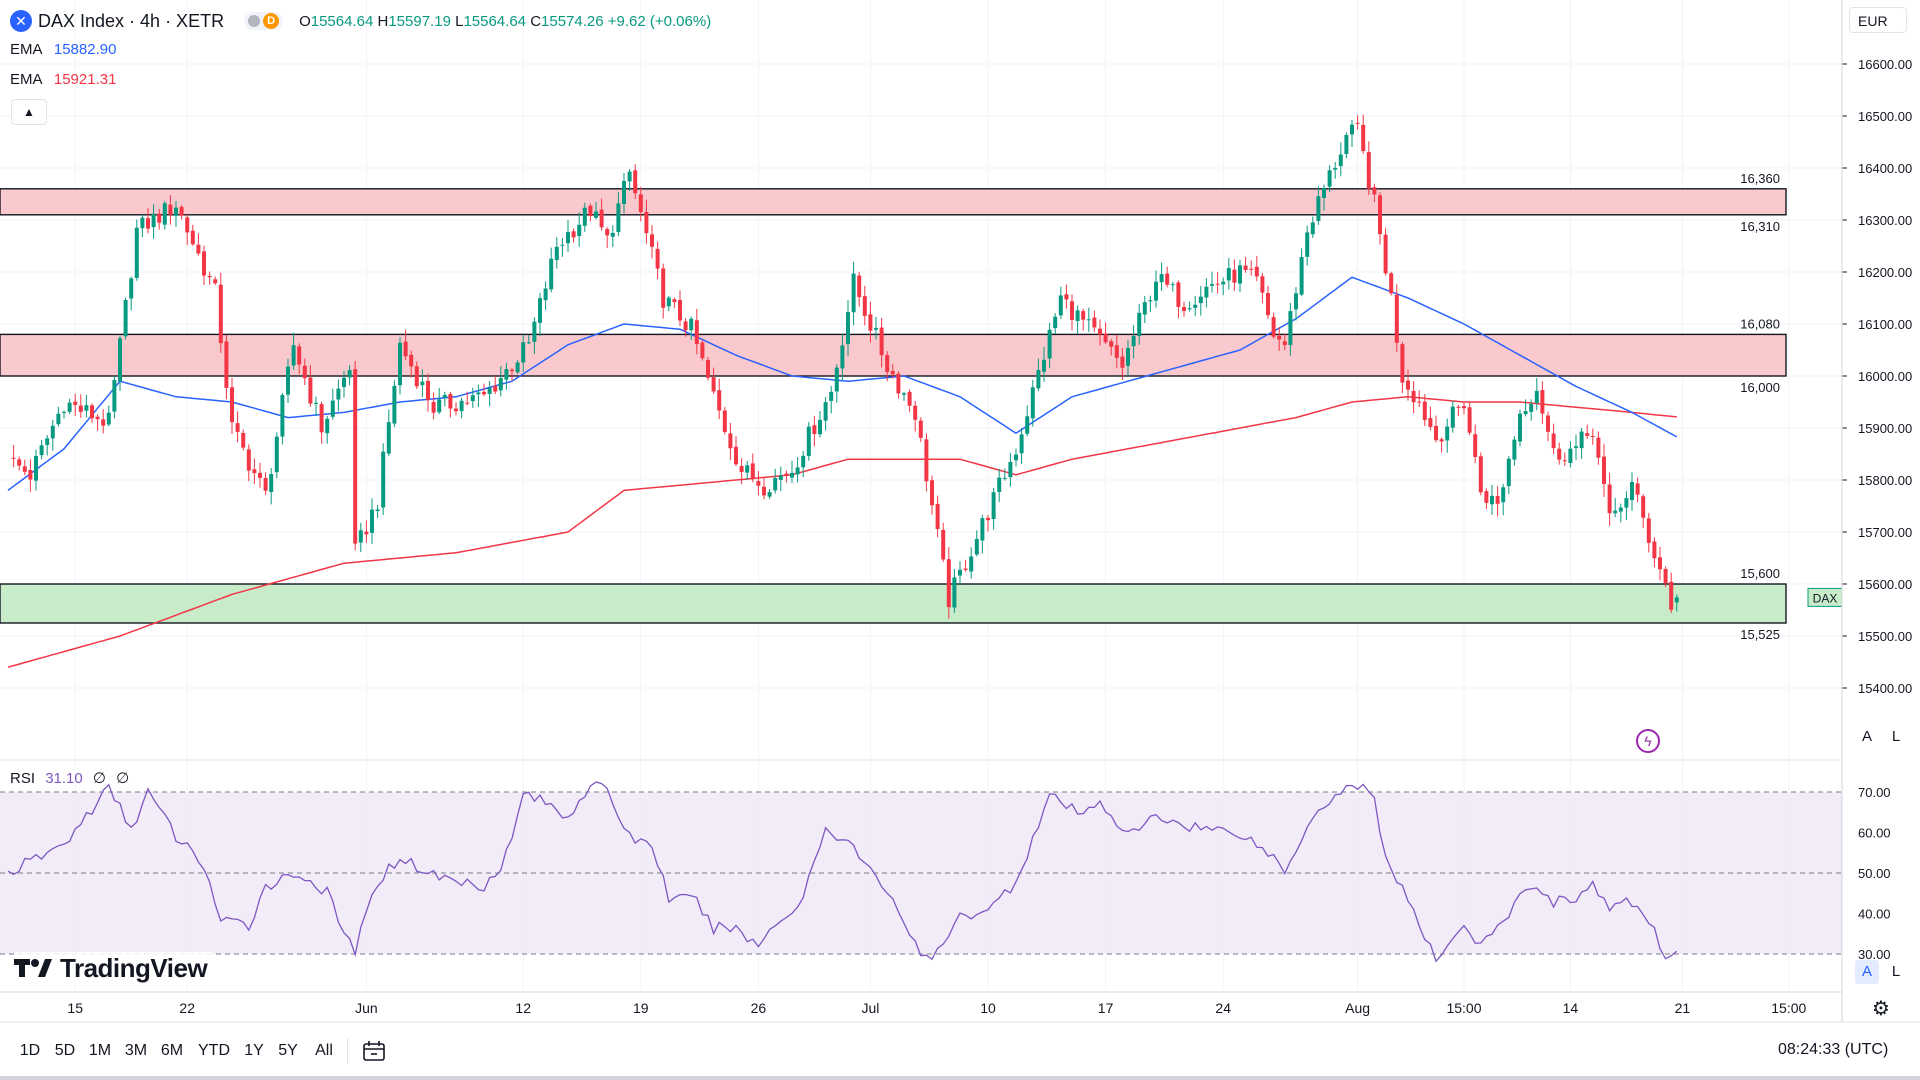  Describe the element at coordinates (1878, 20) in the screenshot. I see `currency-button: EUR` at that location.